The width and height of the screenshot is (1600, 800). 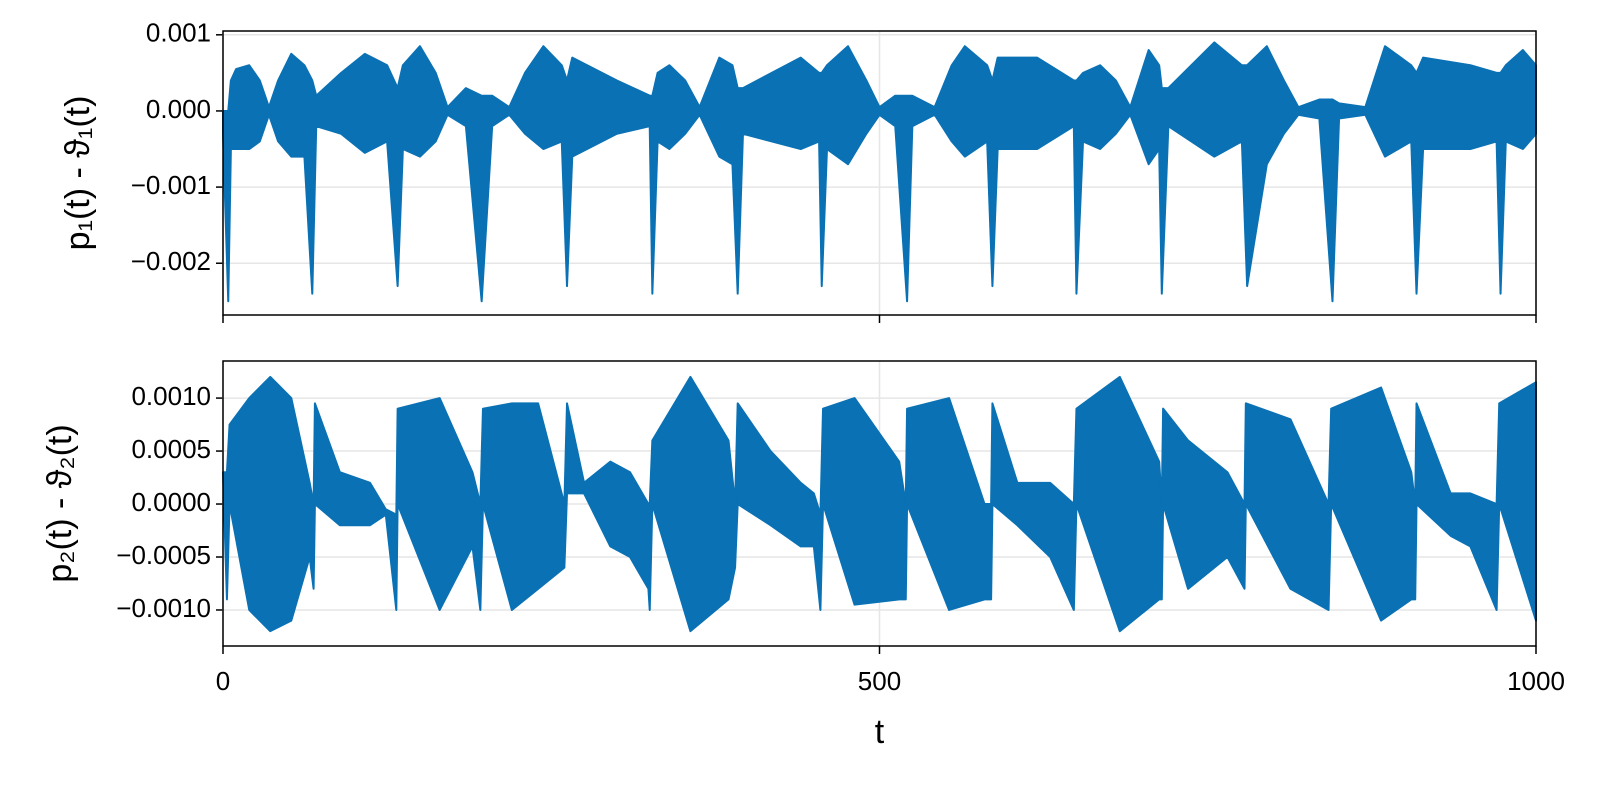 What do you see at coordinates (880, 732) in the screenshot?
I see `x-axis-label: t` at bounding box center [880, 732].